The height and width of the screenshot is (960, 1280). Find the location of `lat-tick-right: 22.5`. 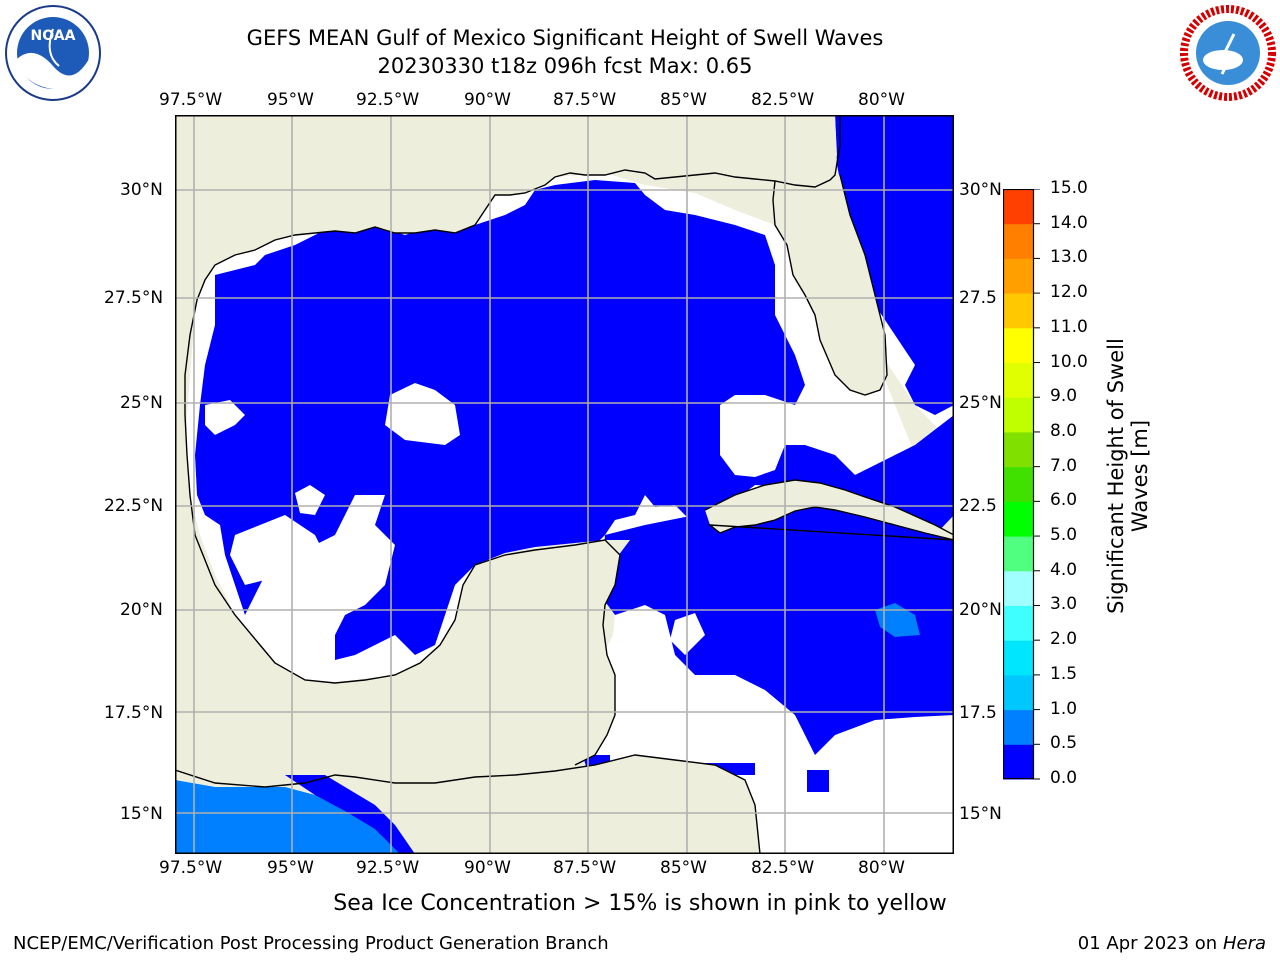

lat-tick-right: 22.5 is located at coordinates (978, 506).